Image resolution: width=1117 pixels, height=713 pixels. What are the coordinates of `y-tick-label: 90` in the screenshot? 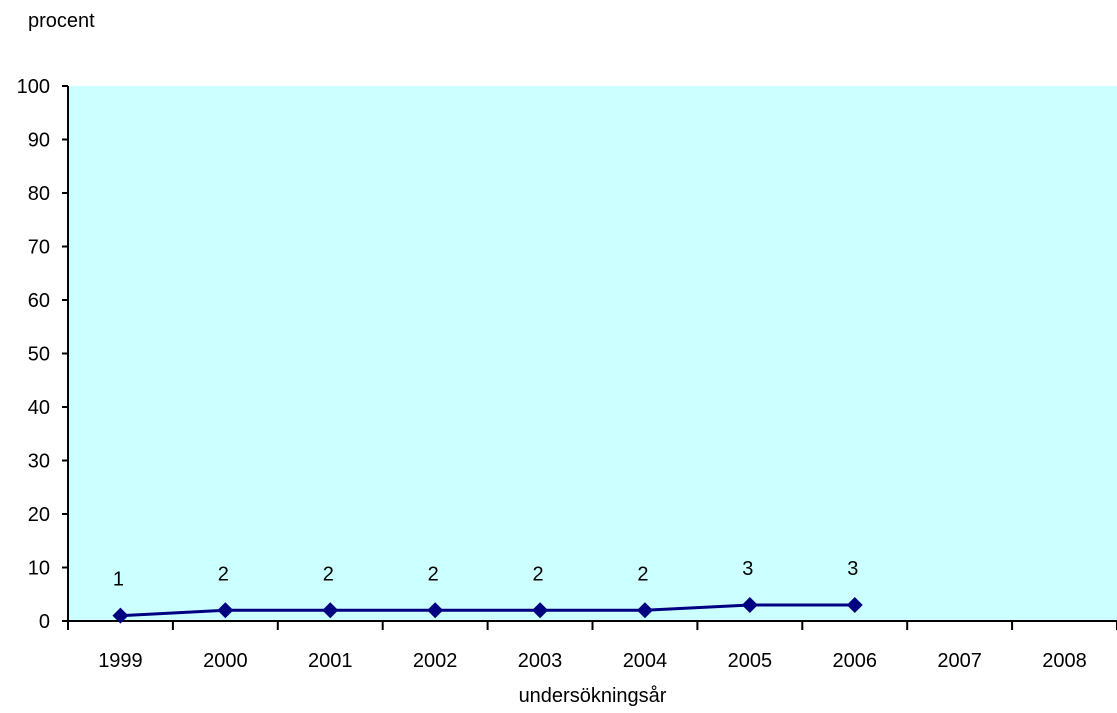 It's located at (39, 141).